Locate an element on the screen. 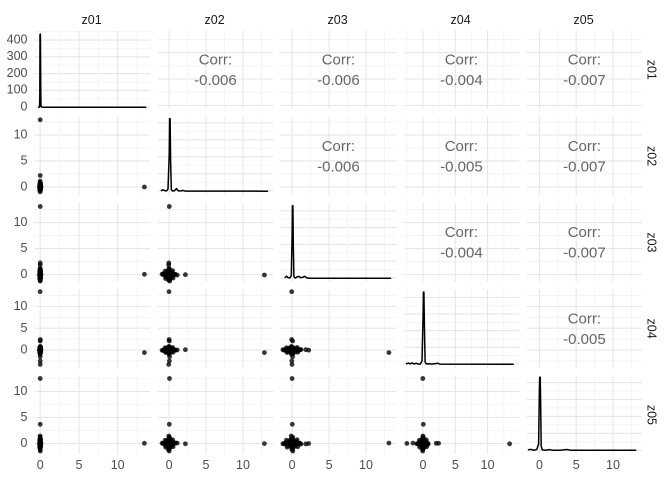  svg-text: 200 is located at coordinates (17, 73).